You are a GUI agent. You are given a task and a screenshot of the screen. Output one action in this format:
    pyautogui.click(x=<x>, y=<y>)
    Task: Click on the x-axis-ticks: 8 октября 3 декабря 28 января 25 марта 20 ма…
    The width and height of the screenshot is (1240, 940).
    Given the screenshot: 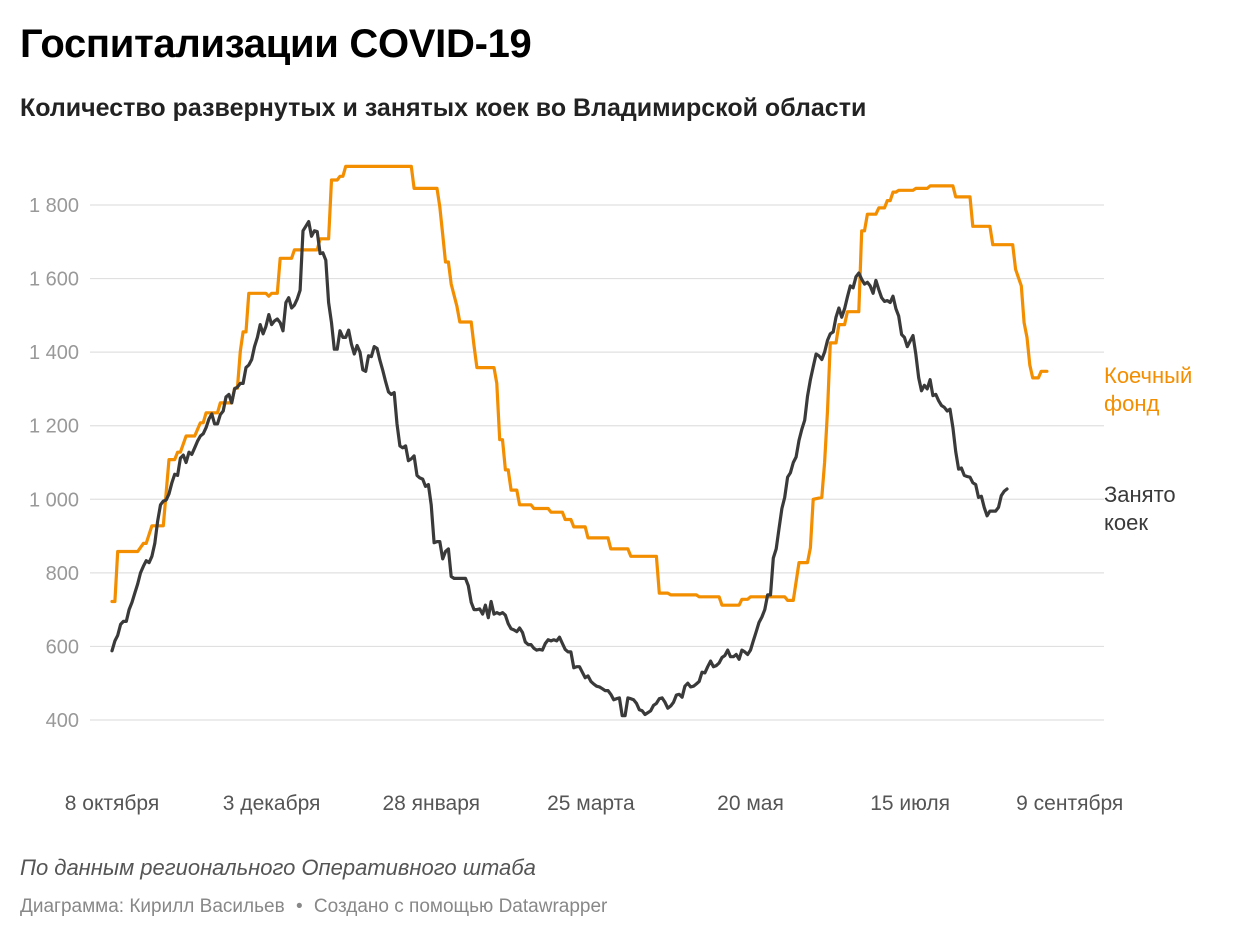 What is the action you would take?
    pyautogui.click(x=594, y=803)
    